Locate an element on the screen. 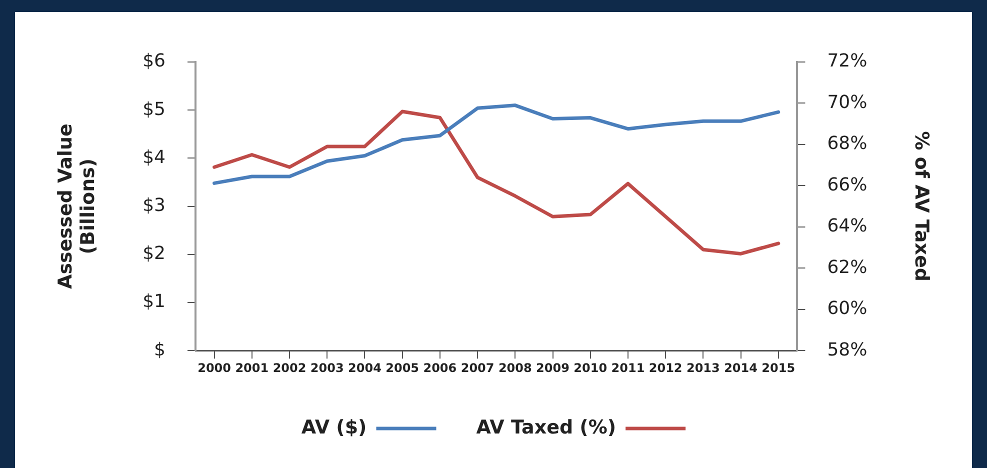 The image size is (987, 468). y2-tick-label: 64% is located at coordinates (847, 226).